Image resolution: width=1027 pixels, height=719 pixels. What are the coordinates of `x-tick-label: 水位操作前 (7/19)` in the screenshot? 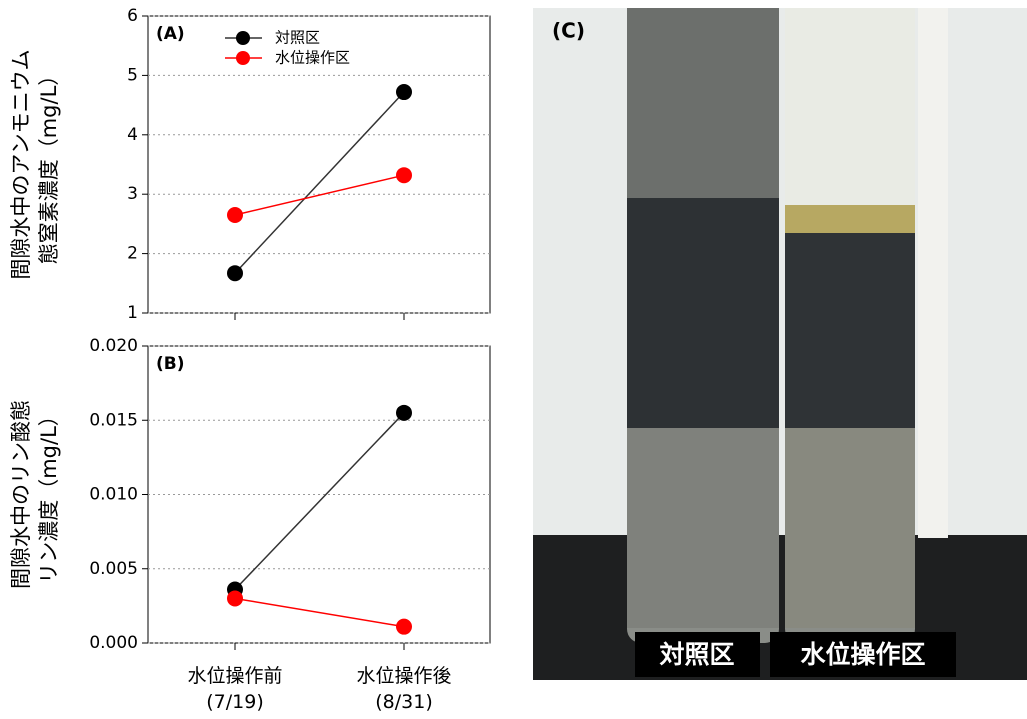 It's located at (235, 689).